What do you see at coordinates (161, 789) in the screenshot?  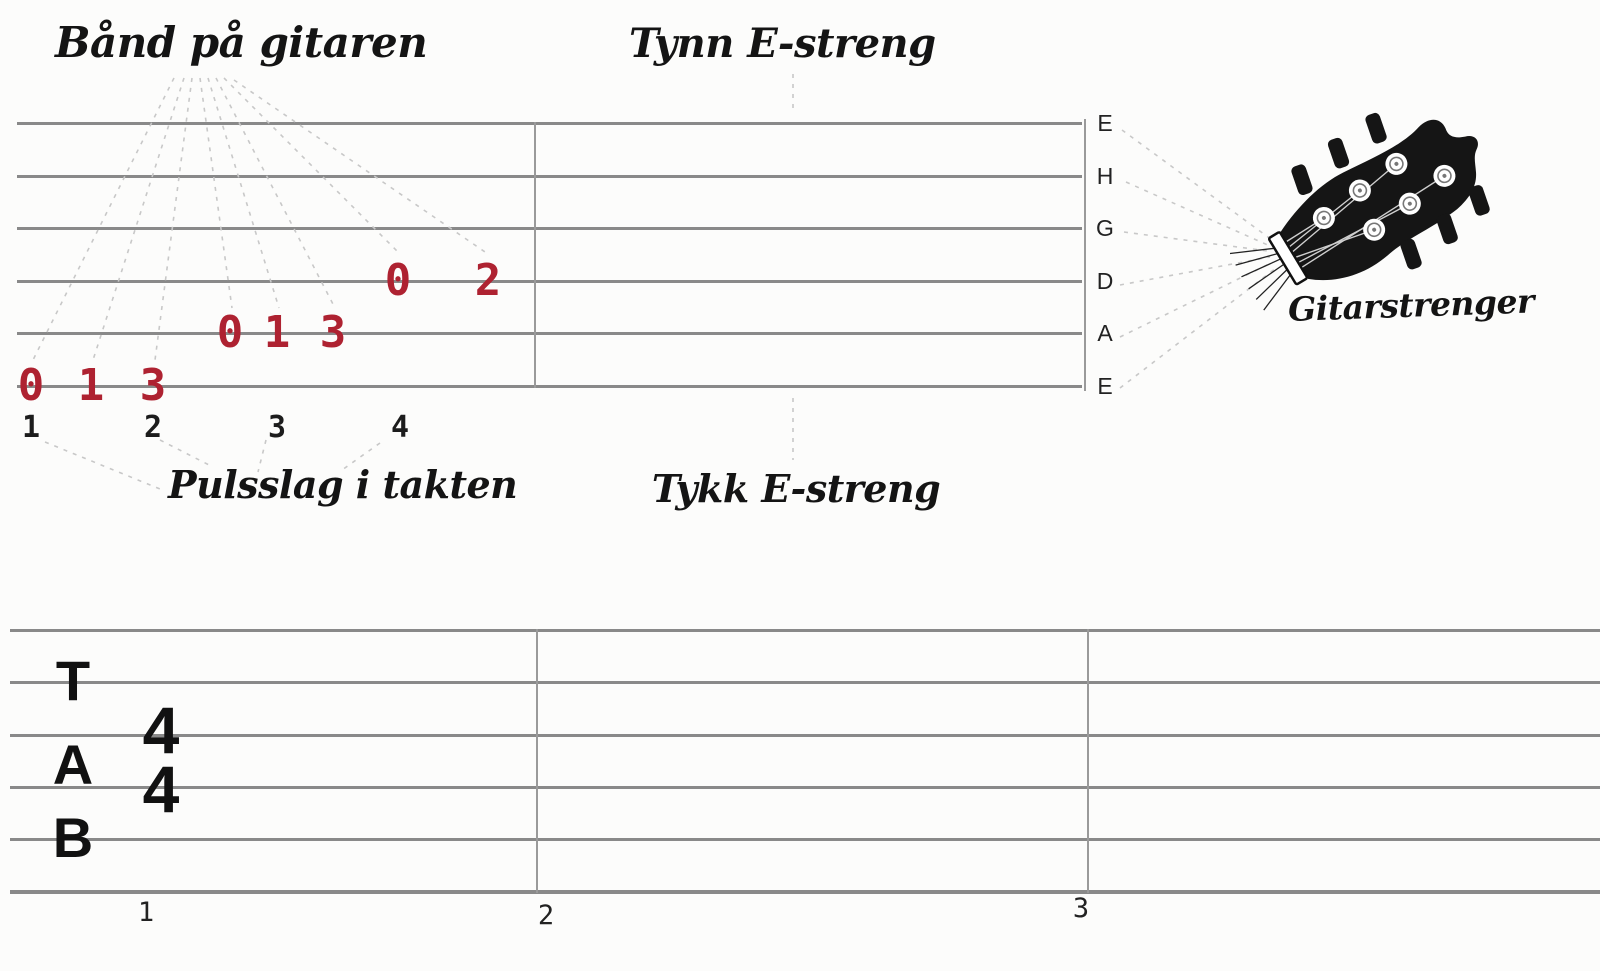 I see `time-signature-bottom: 4` at bounding box center [161, 789].